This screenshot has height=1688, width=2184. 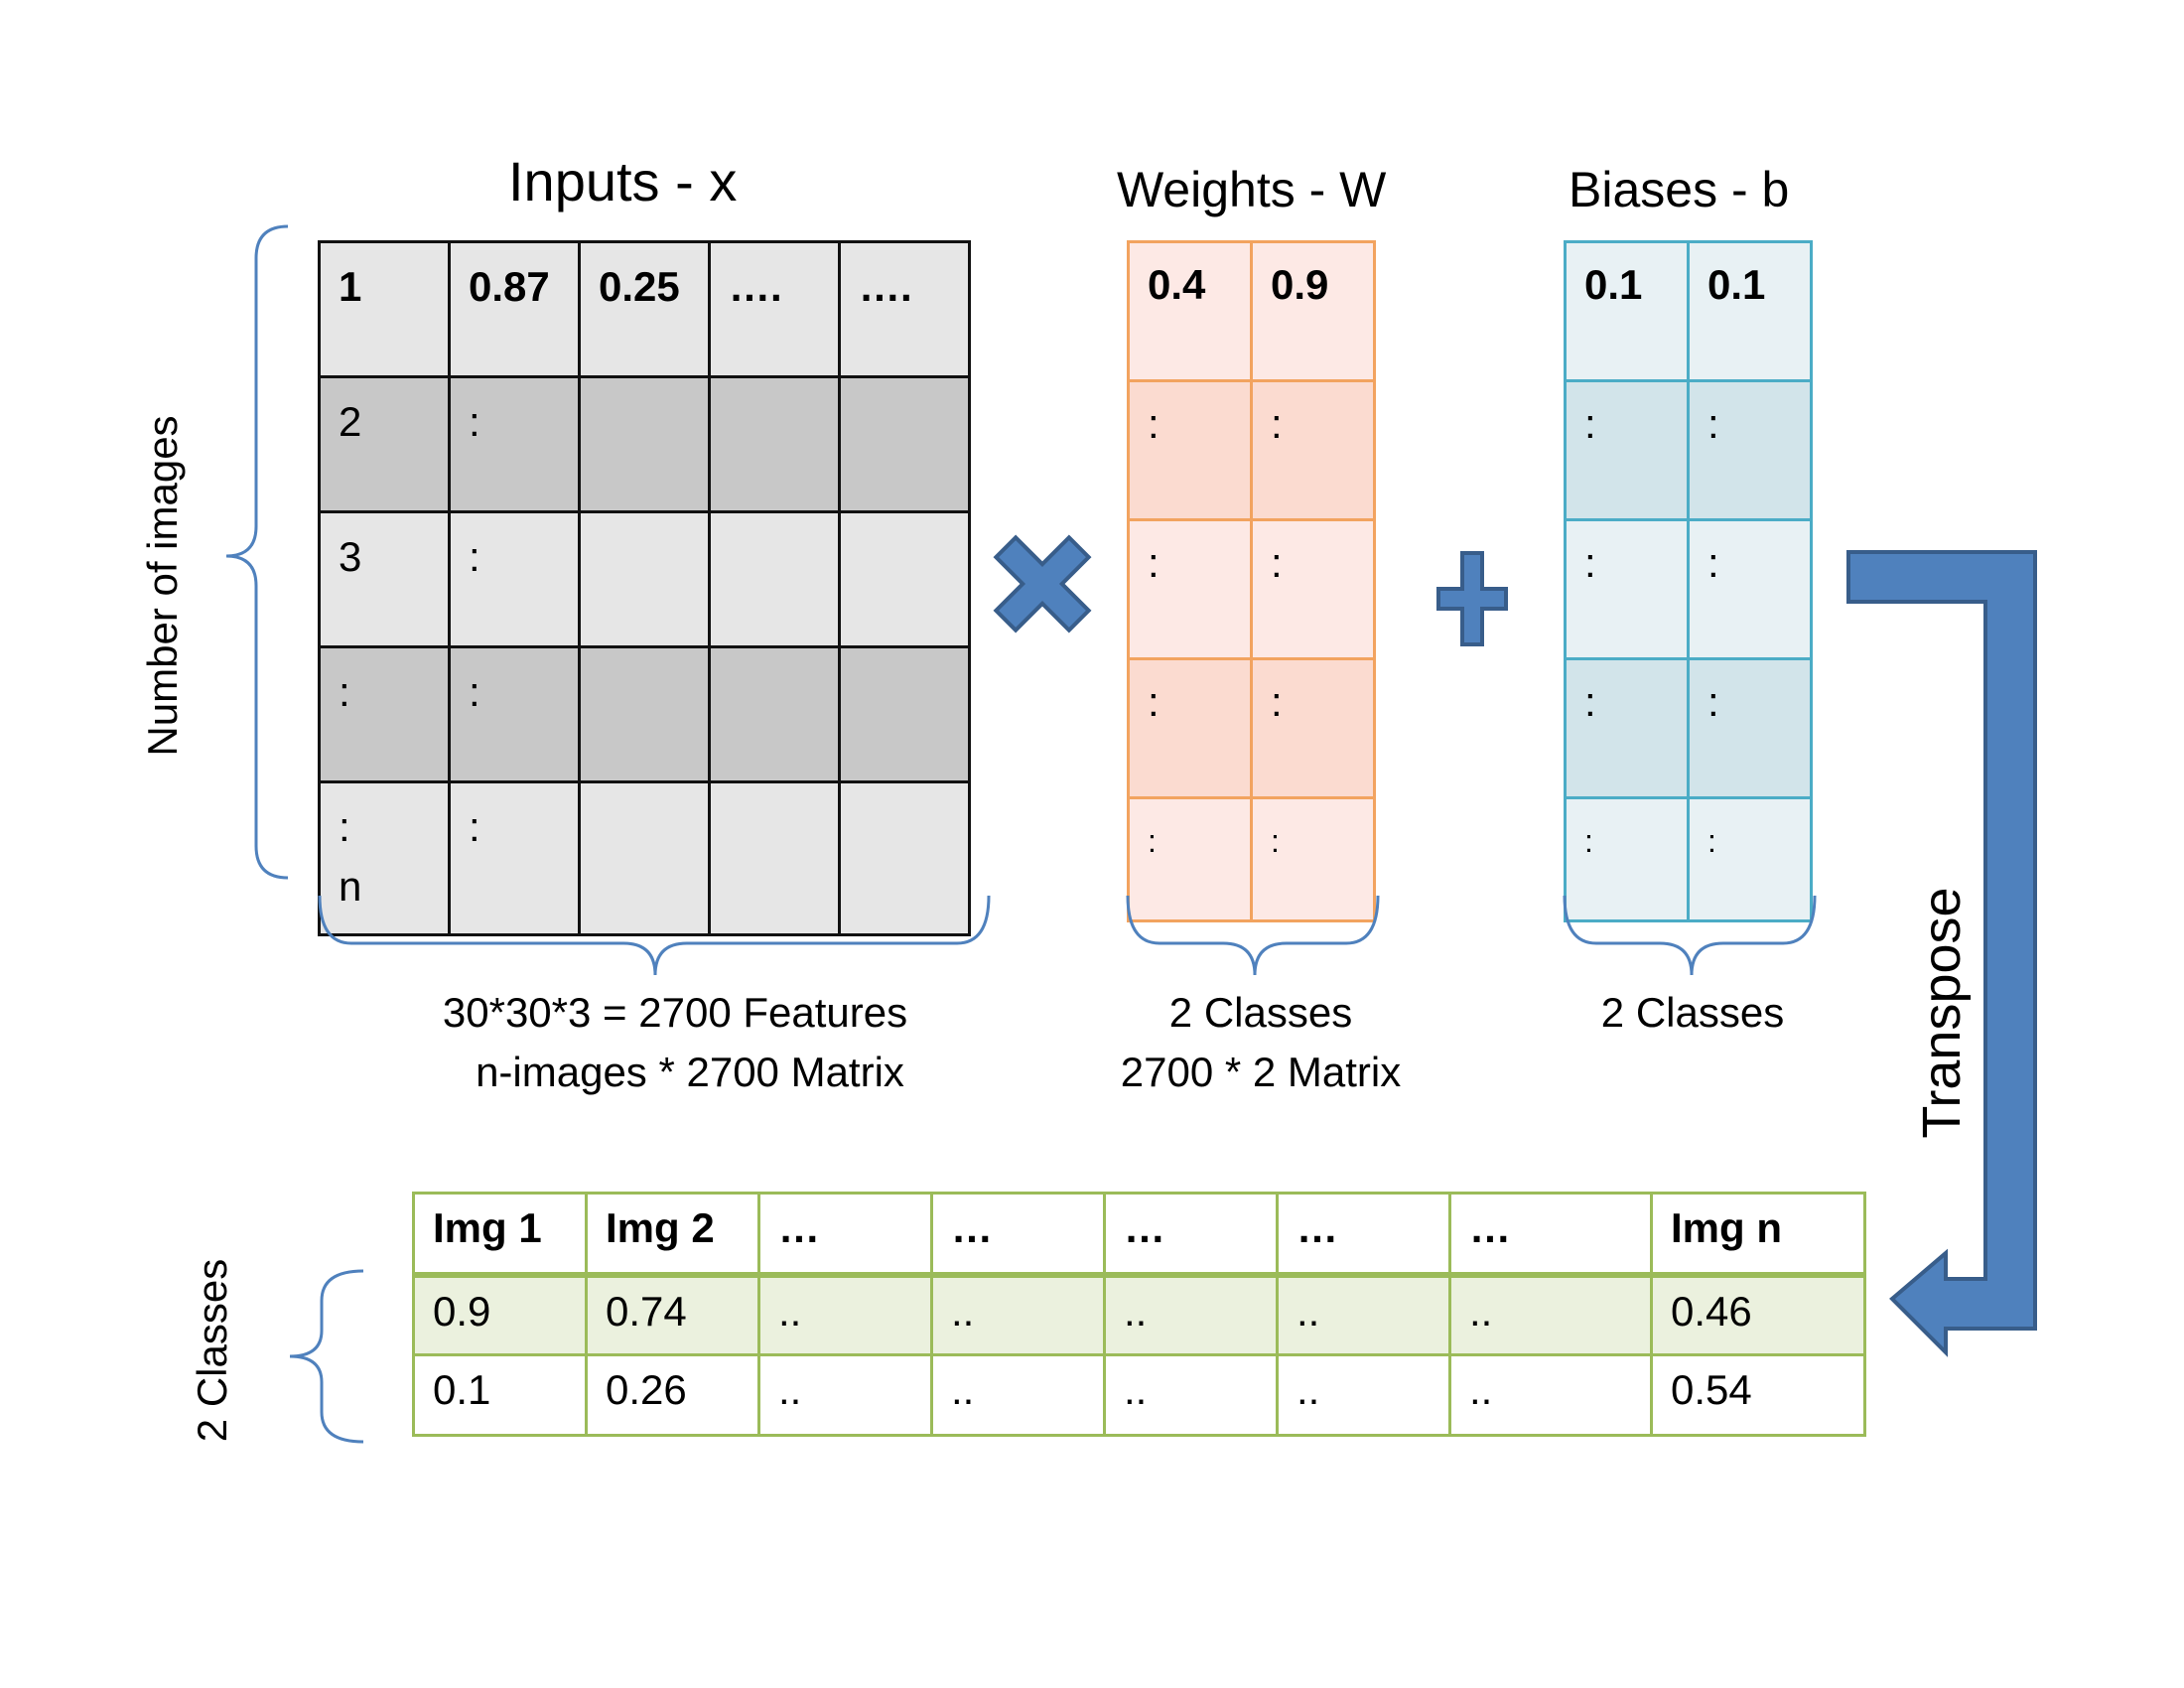 What do you see at coordinates (257, 552) in the screenshot?
I see `inputs-rows-brace` at bounding box center [257, 552].